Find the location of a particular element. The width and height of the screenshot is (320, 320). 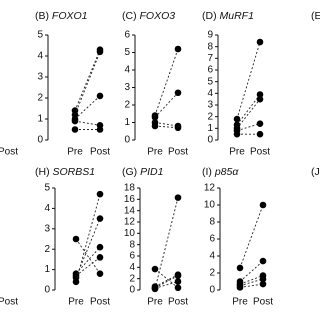

y-tick-label: 12 is located at coordinates (130, 222).